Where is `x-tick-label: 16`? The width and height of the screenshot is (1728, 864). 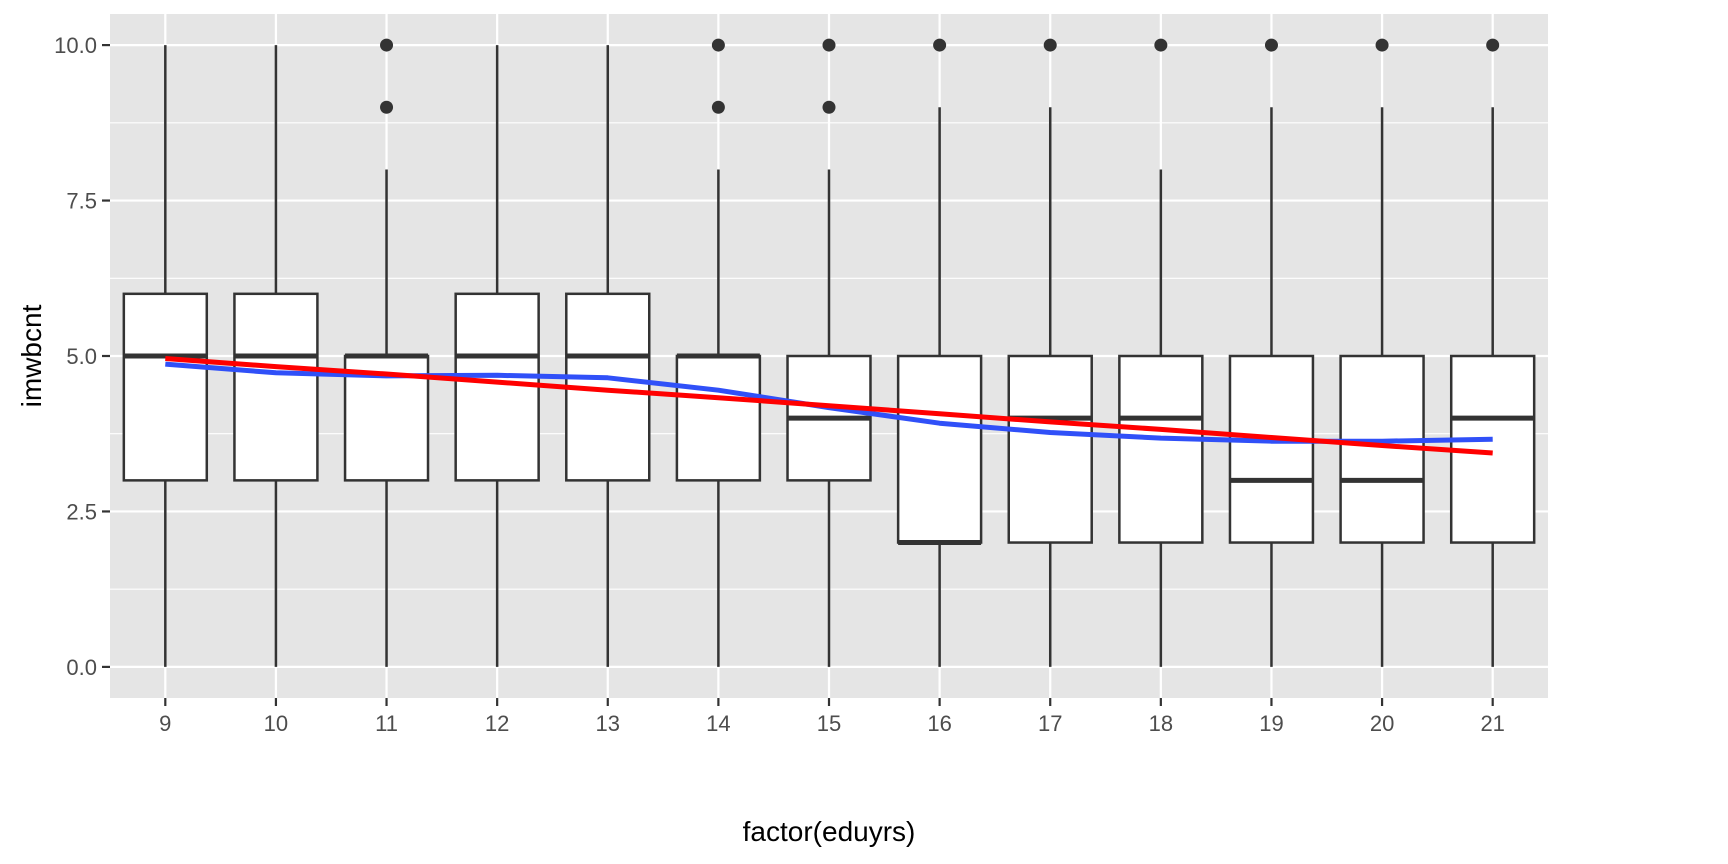 x-tick-label: 16 is located at coordinates (939, 723).